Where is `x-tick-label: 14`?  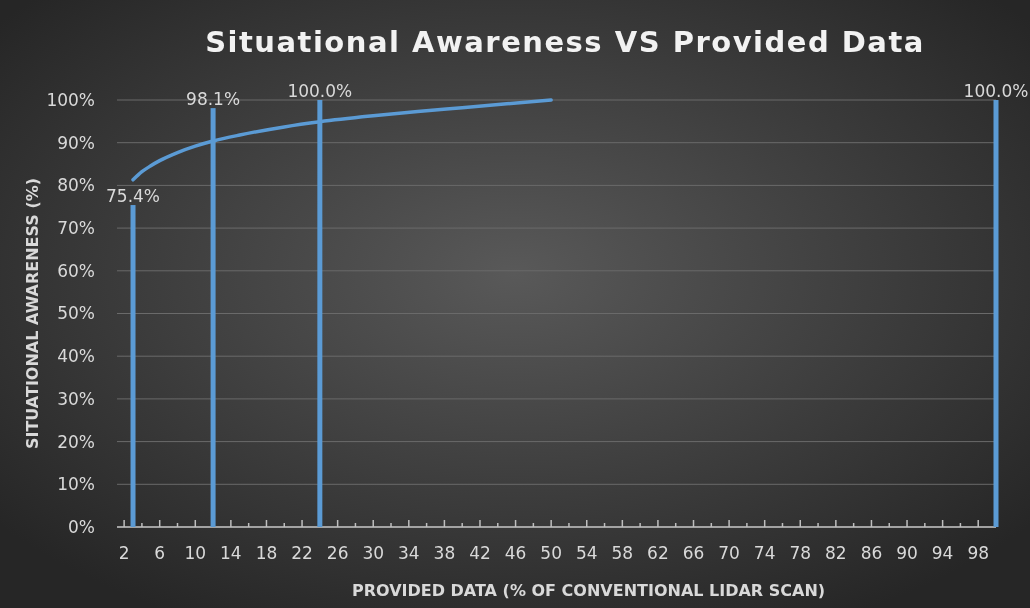 x-tick-label: 14 is located at coordinates (231, 553).